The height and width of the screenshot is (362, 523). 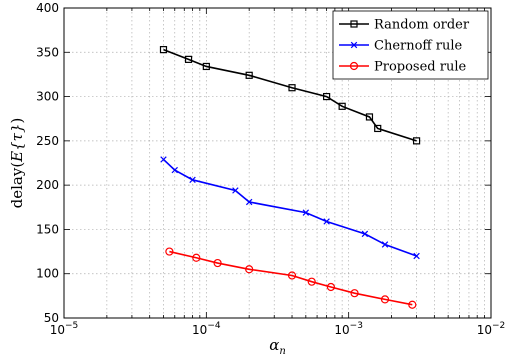 What do you see at coordinates (17, 121) in the screenshot?
I see `y-axis-label-close-paren: )` at bounding box center [17, 121].